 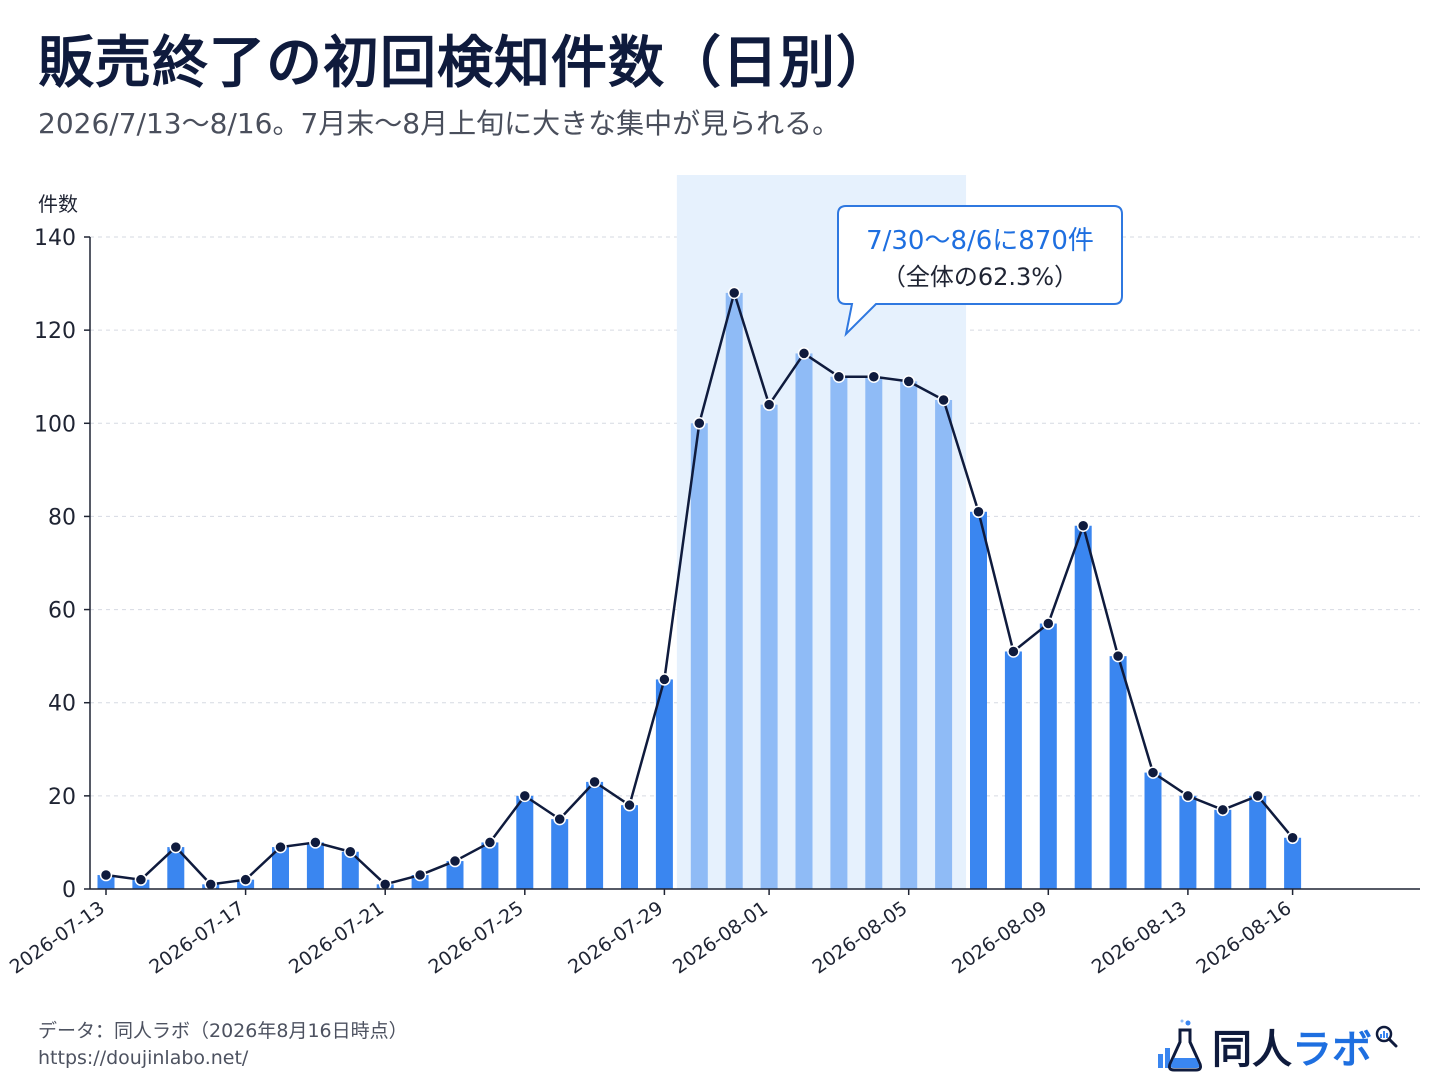 I want to click on x-tick-label: 2026-07-17, so click(x=196, y=937).